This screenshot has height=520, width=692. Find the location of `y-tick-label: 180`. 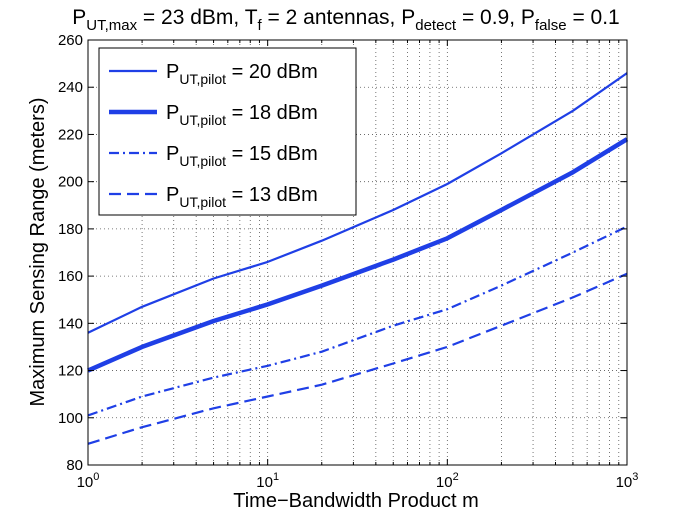

y-tick-label: 180 is located at coordinates (70, 229).